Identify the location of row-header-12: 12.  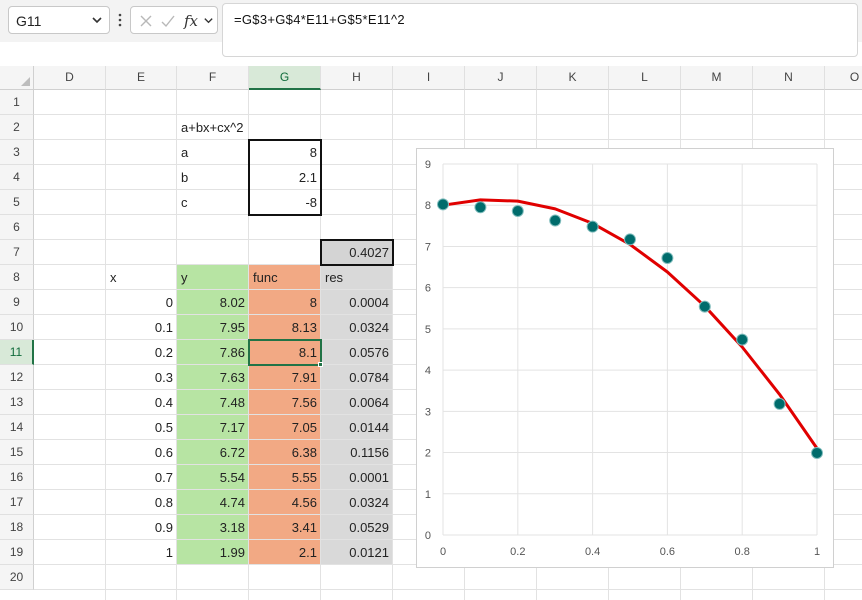
(17, 377).